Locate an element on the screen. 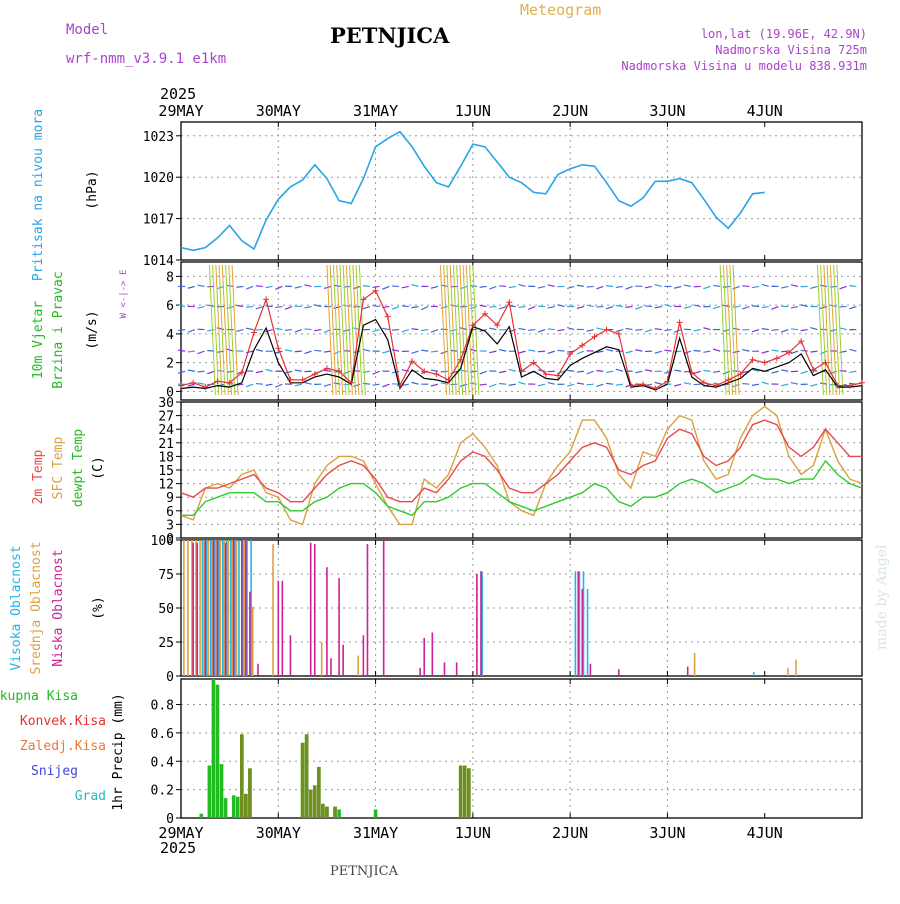 The height and width of the screenshot is (904, 900). y-tick-label: 0.6 is located at coordinates (162, 734).